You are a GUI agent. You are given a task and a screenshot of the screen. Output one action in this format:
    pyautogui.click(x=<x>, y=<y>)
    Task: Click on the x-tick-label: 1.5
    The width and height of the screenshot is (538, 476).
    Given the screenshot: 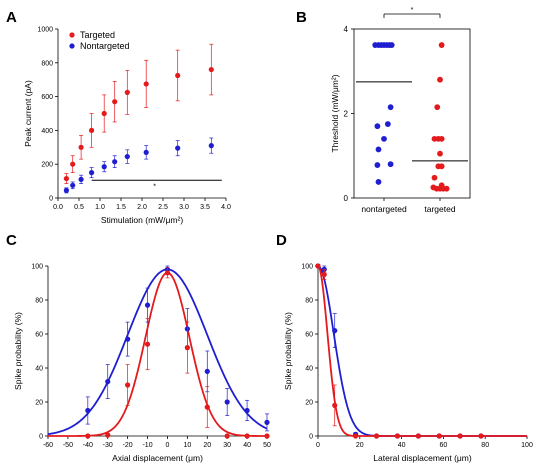 What is the action you would take?
    pyautogui.click(x=121, y=207)
    